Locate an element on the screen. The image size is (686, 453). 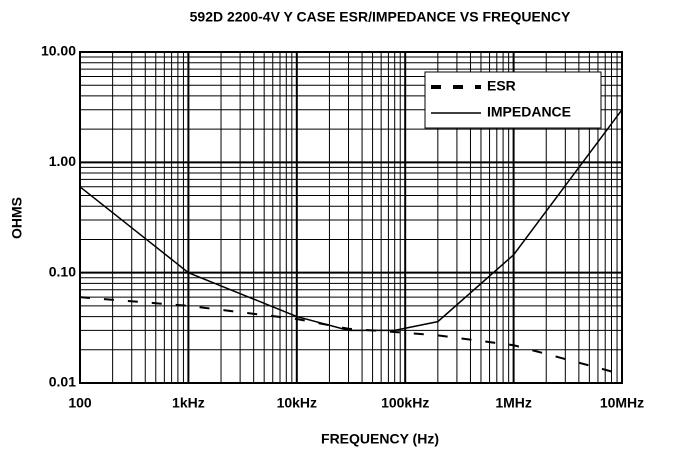
legend-box is located at coordinates (513, 100).